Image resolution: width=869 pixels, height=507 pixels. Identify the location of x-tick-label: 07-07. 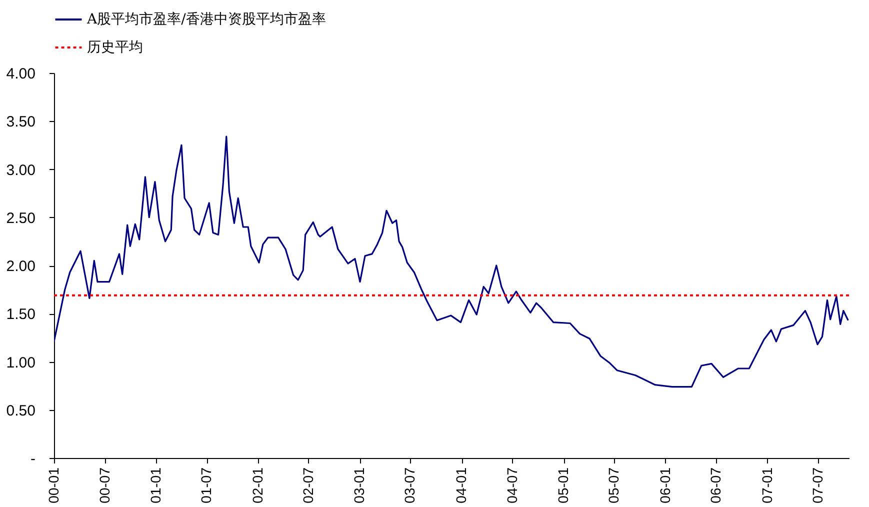
(817, 485).